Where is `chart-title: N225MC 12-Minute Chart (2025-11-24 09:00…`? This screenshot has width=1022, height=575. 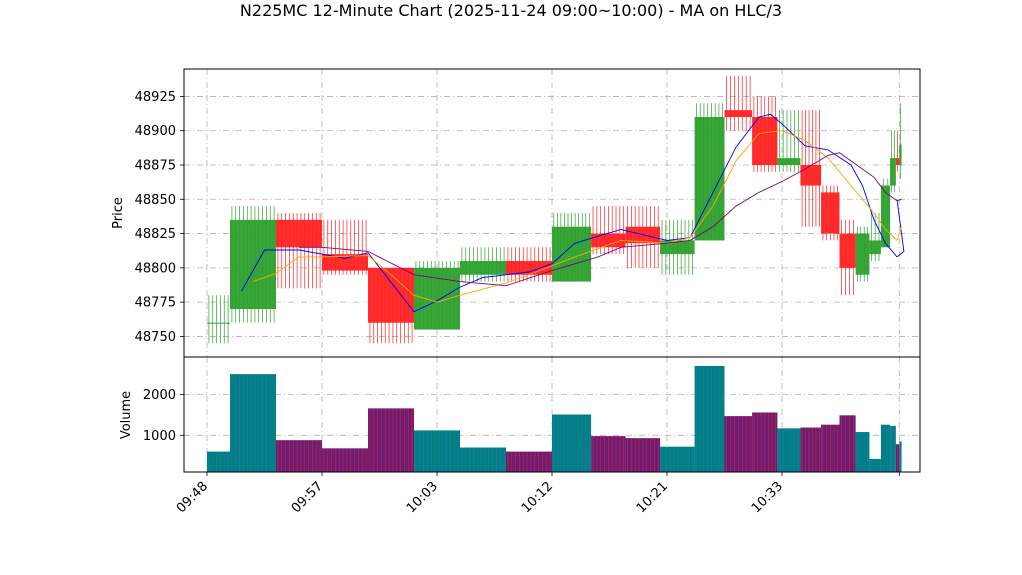 chart-title: N225MC 12-Minute Chart (2025-11-24 09:00… is located at coordinates (511, 10).